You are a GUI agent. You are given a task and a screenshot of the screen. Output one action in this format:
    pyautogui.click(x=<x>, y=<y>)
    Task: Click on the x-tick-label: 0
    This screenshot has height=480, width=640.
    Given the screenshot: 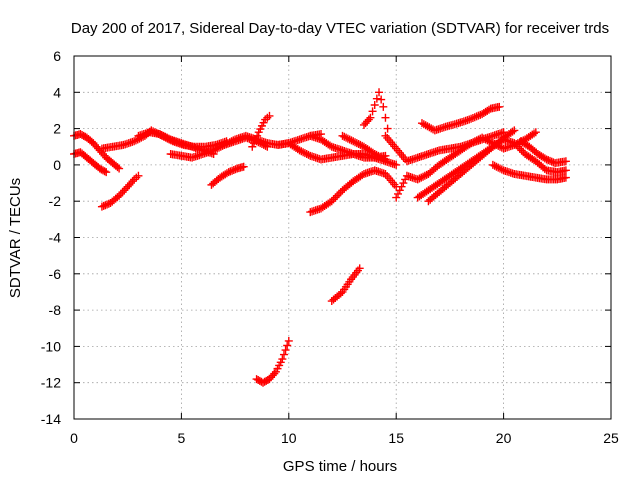 What is the action you would take?
    pyautogui.click(x=74, y=438)
    